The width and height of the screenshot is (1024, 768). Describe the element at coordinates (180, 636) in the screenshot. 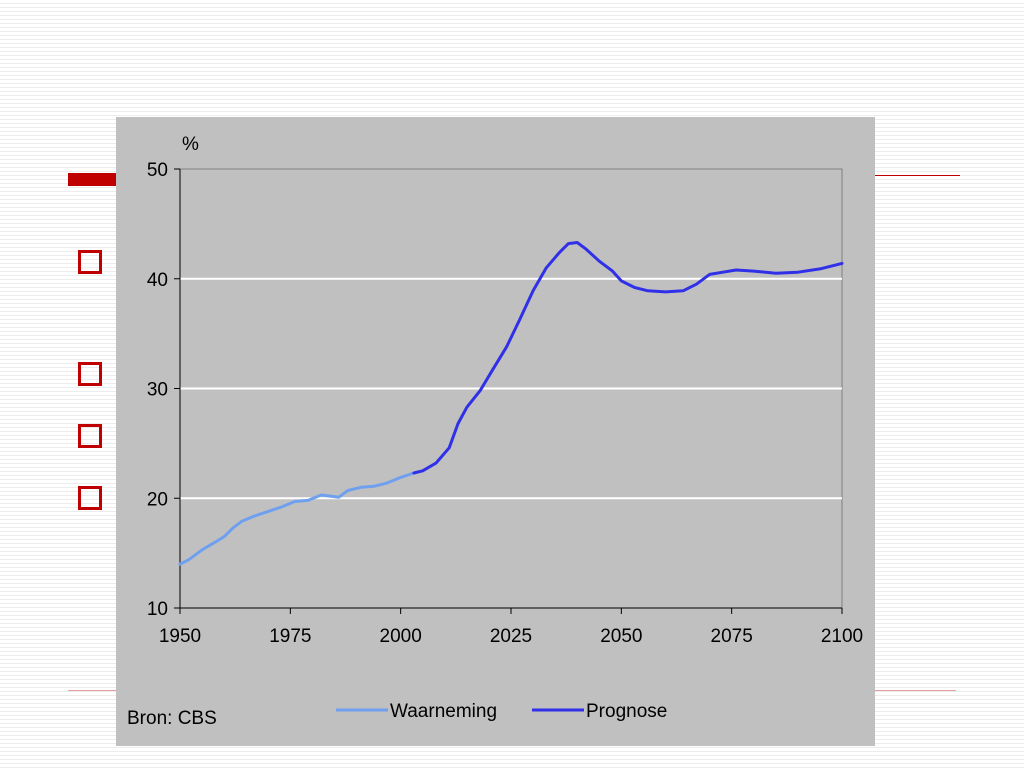

I see `x-tick-label: 1950` at that location.